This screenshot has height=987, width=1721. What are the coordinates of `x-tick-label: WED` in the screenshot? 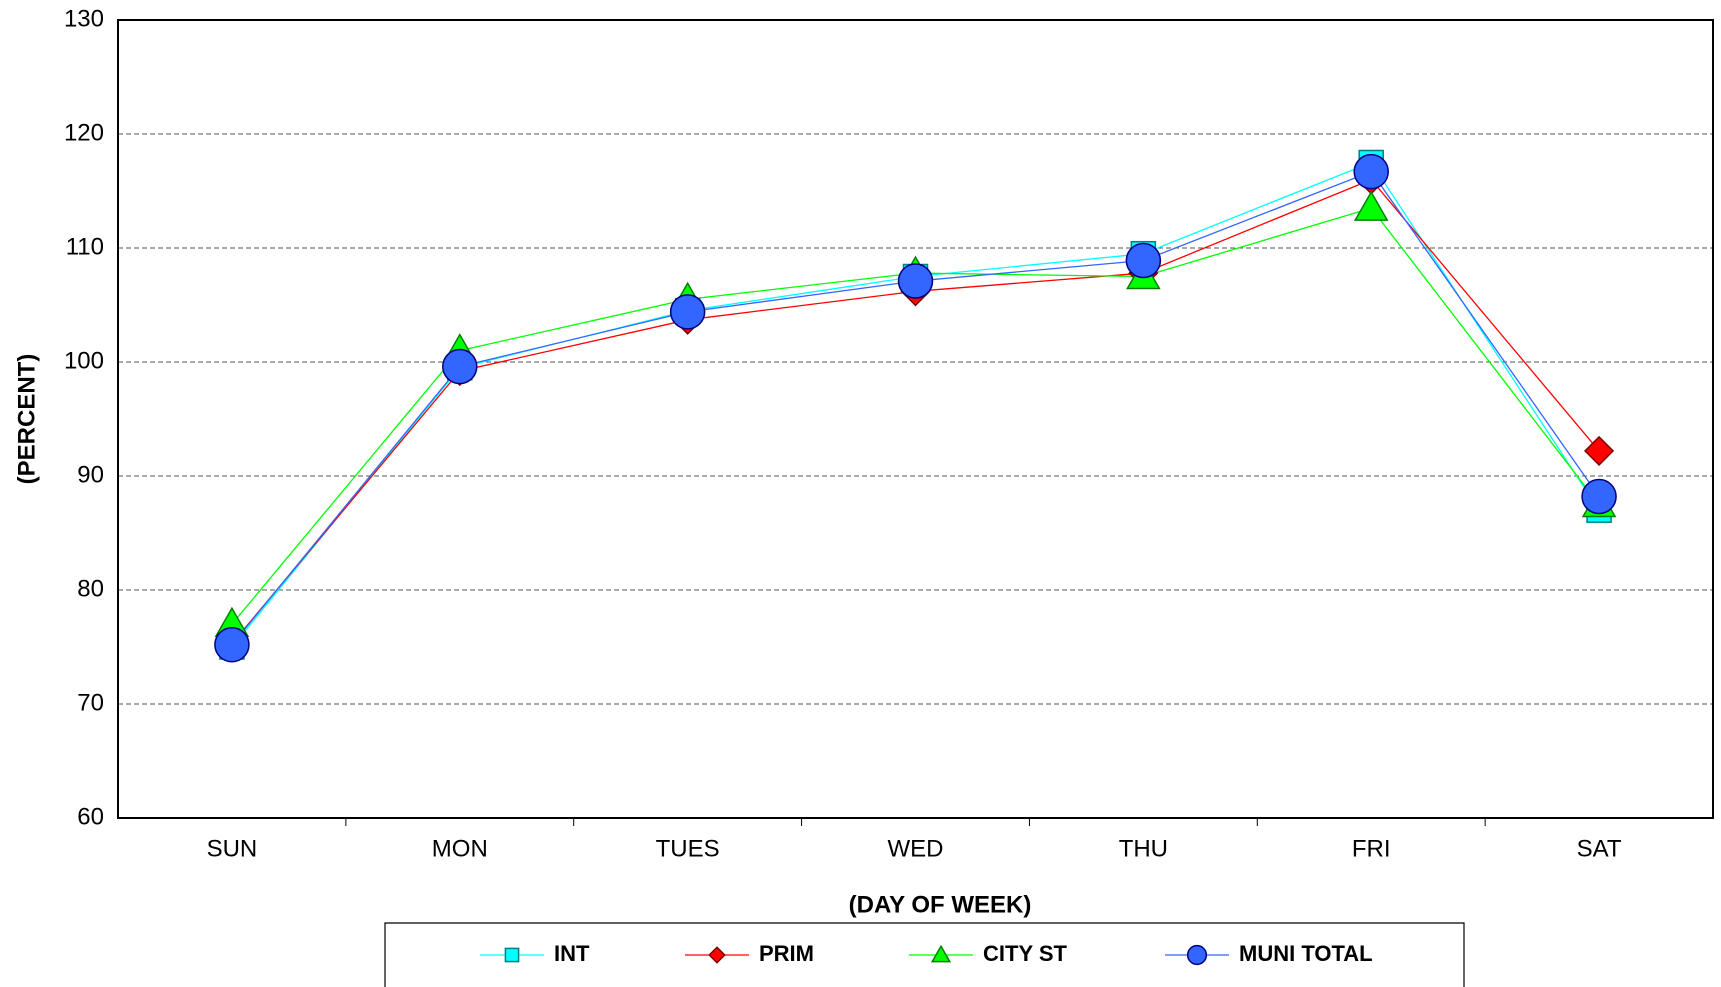 It's located at (916, 848).